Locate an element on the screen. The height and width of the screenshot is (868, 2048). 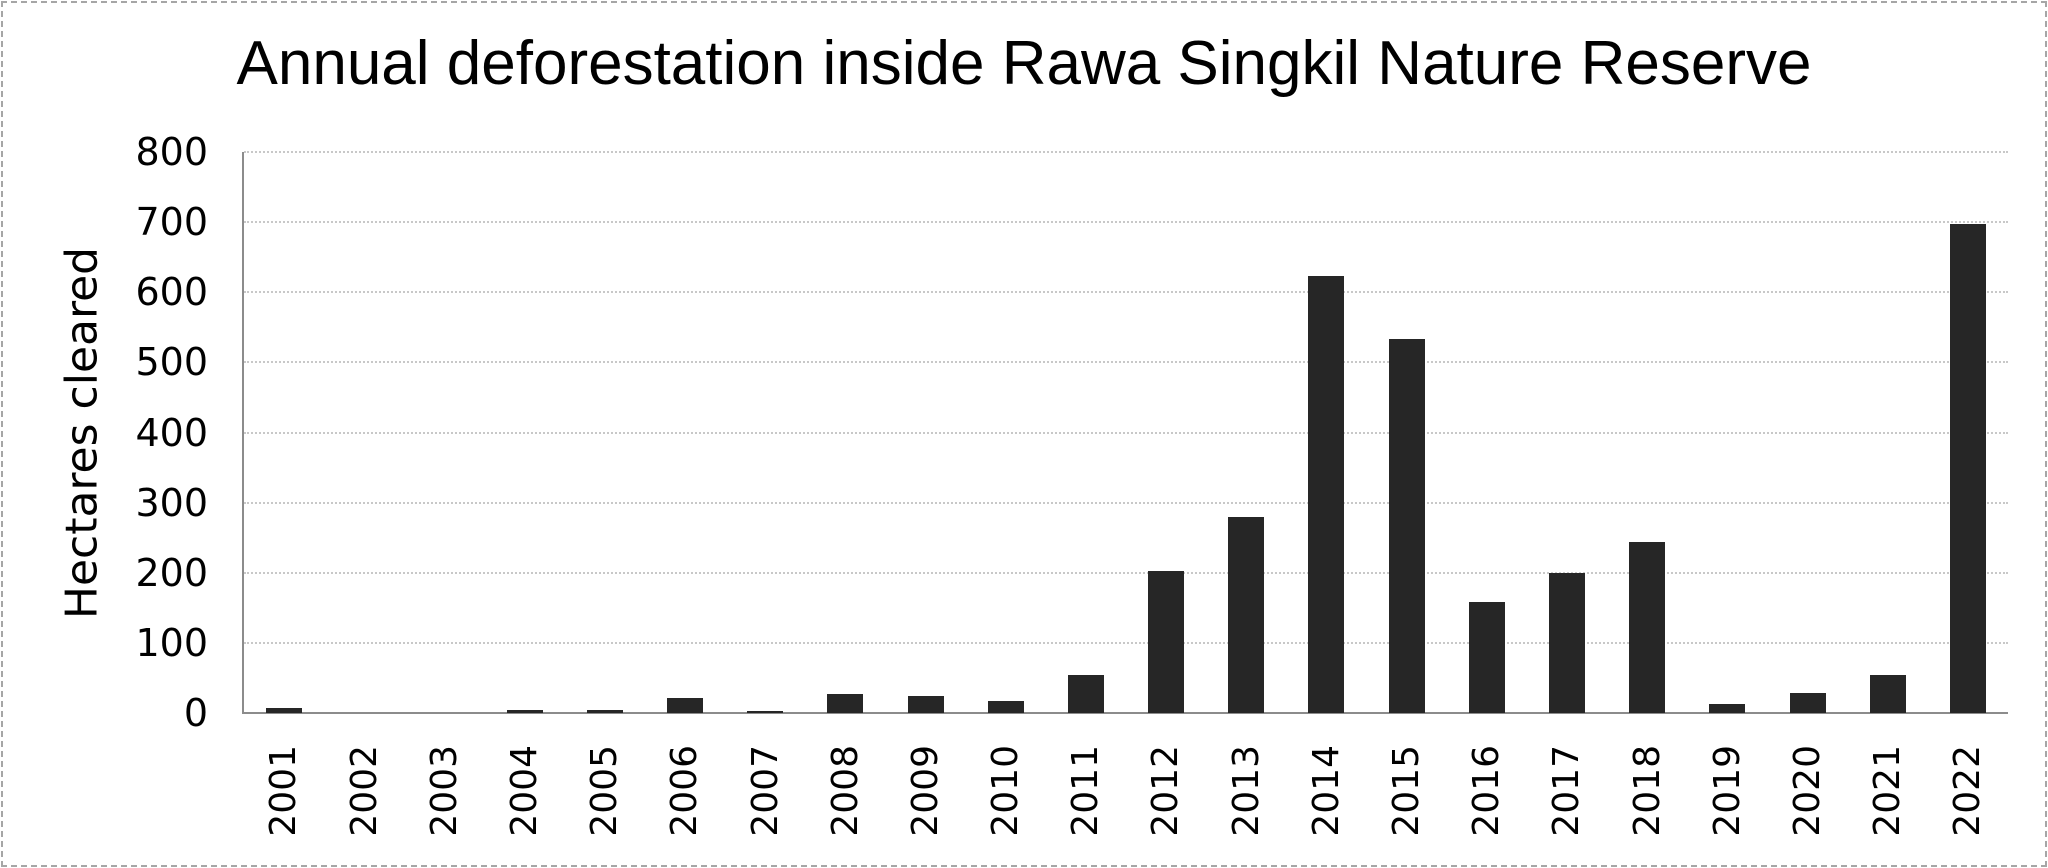
bar-2004 is located at coordinates (524, 711).